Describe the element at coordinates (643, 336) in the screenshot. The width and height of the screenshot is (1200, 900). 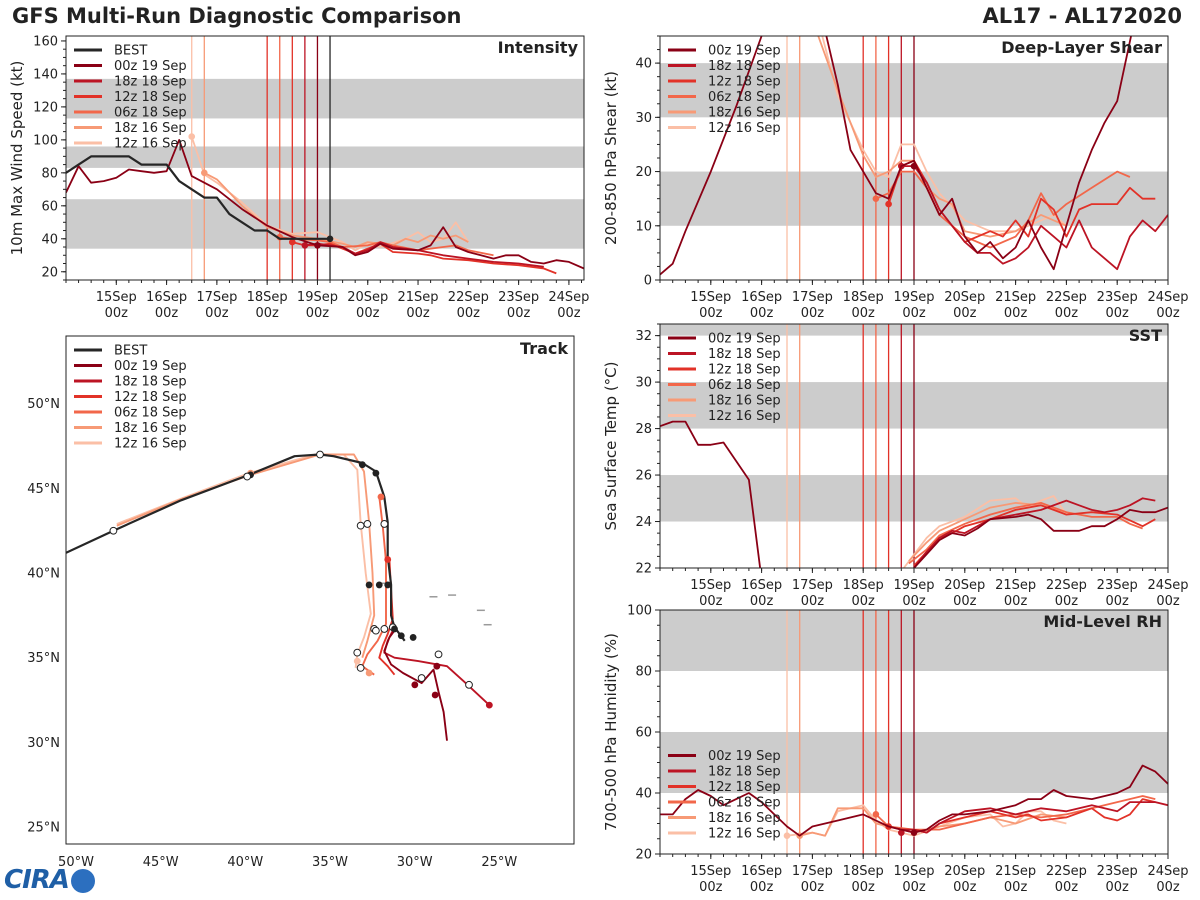
I see `y-tick-label: 32` at that location.